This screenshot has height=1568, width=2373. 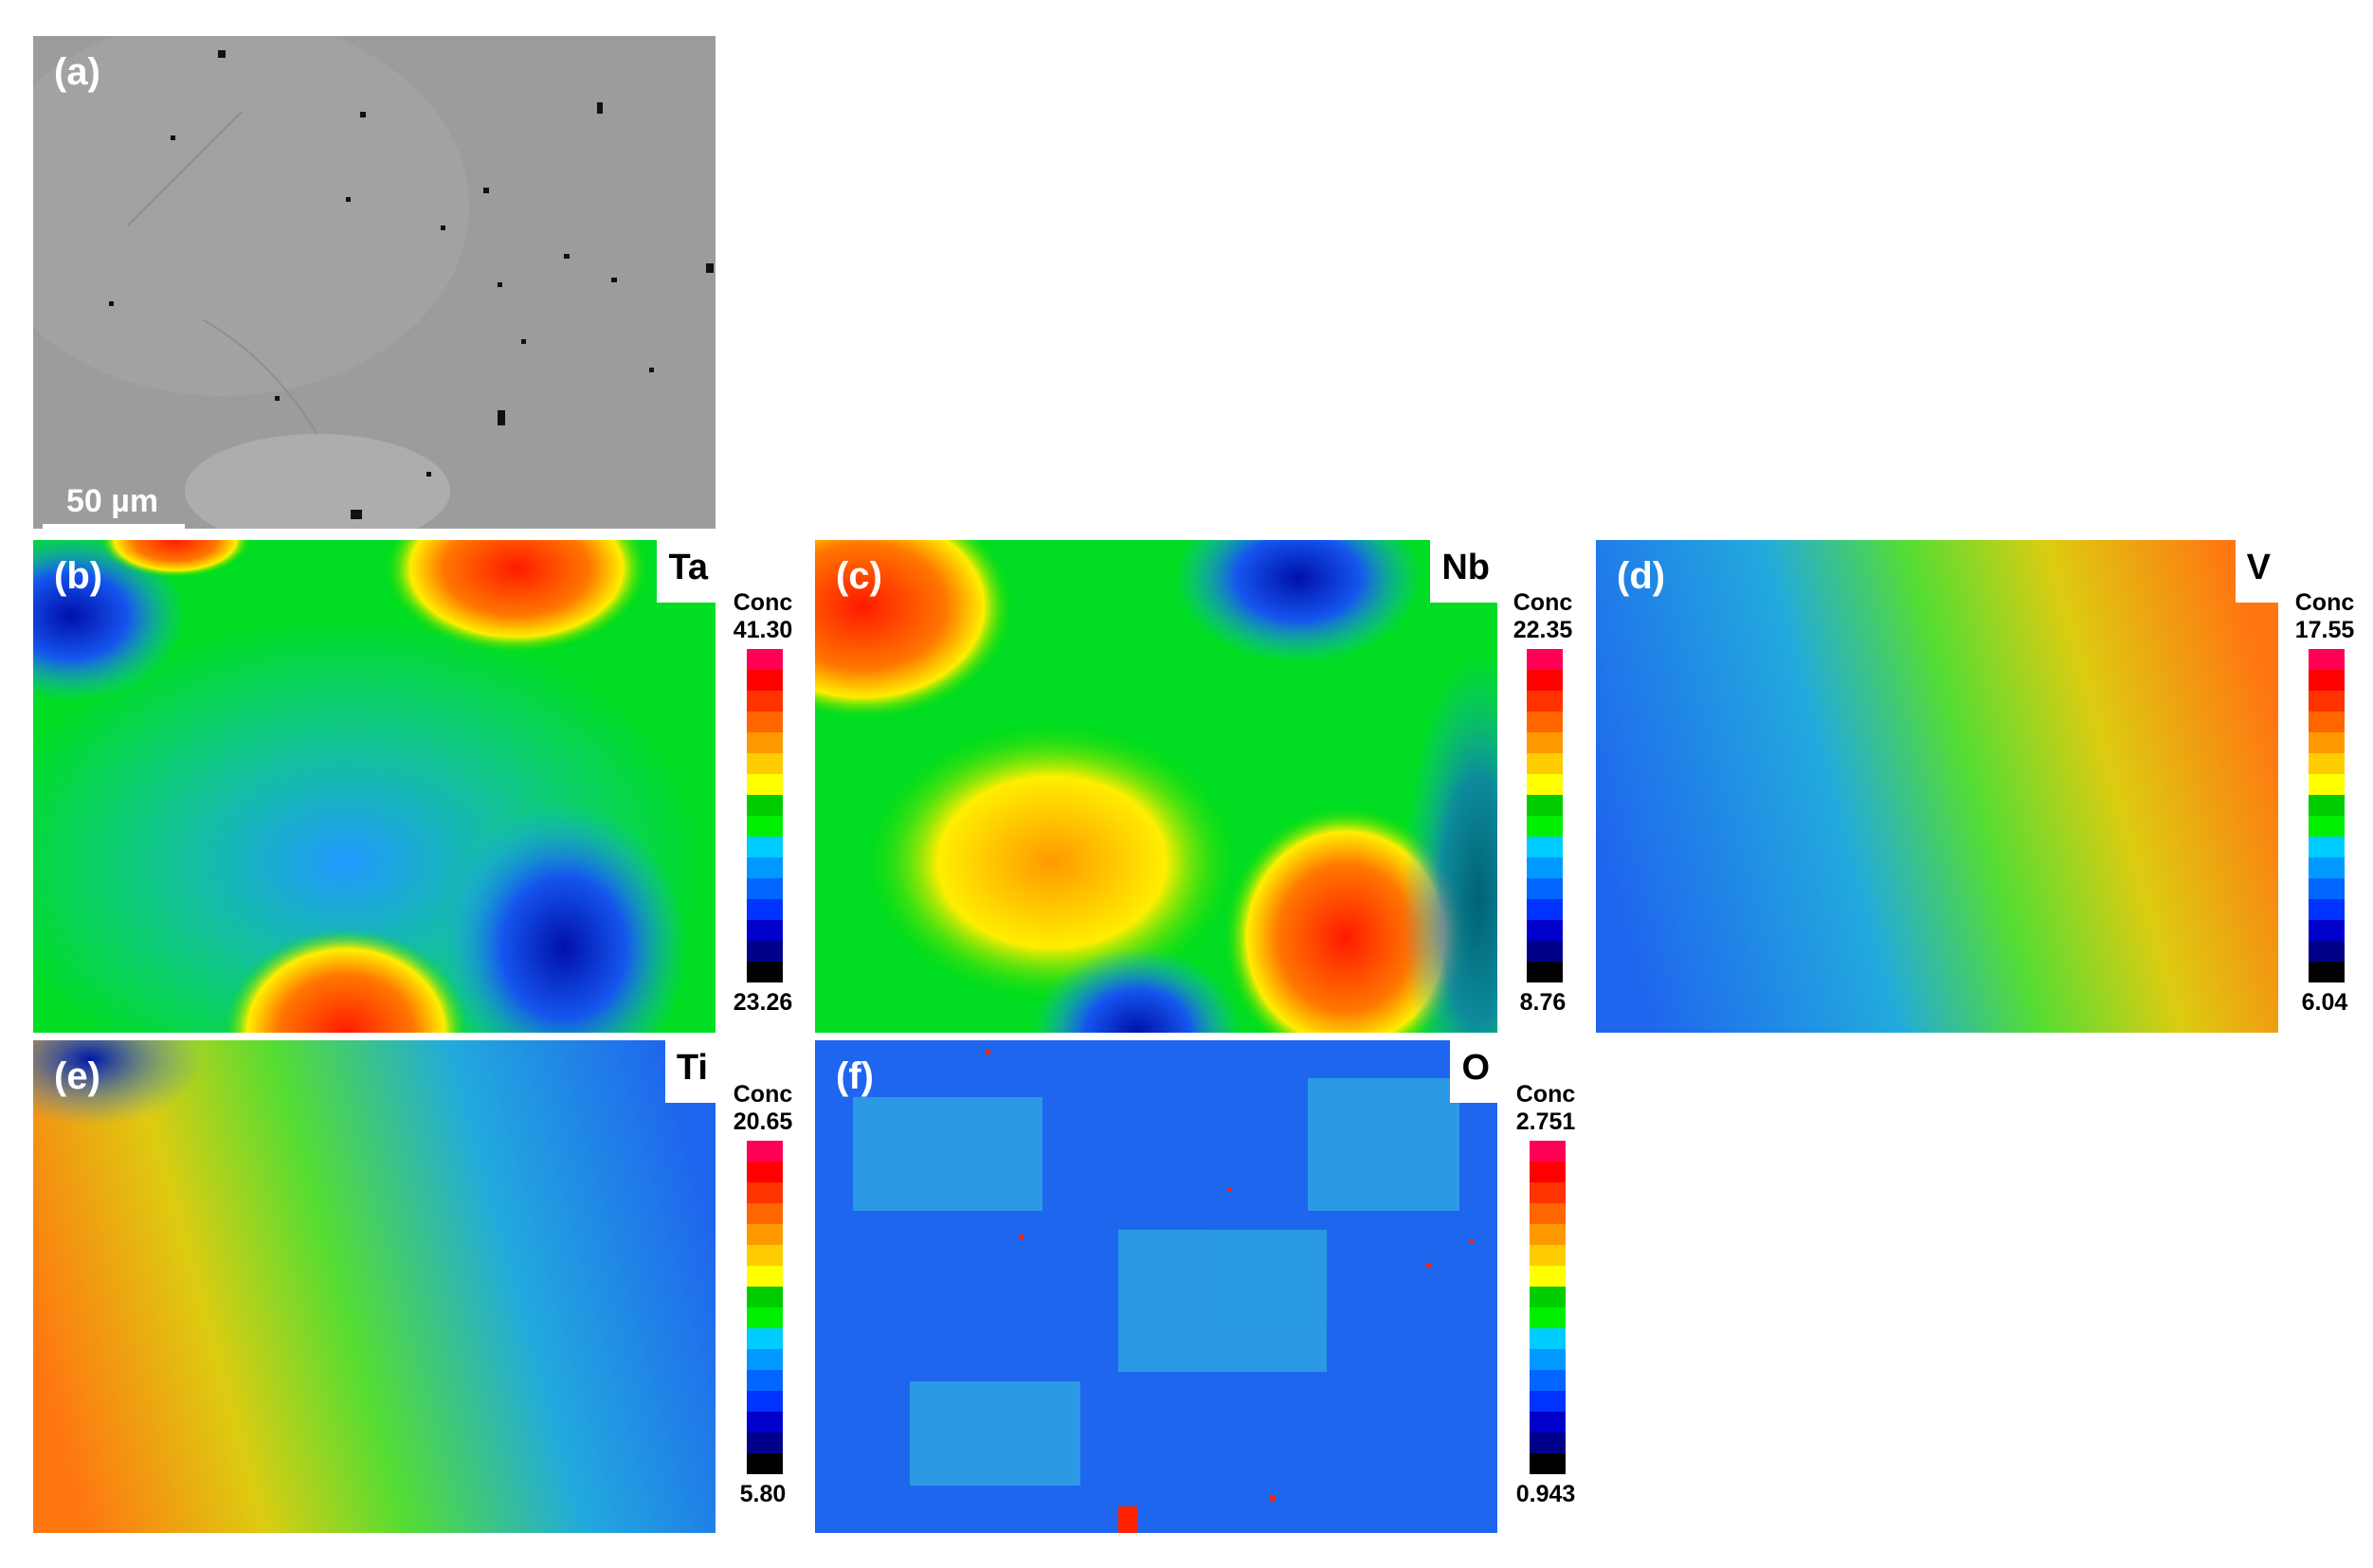 I want to click on legend-max: 41.30, so click(x=763, y=630).